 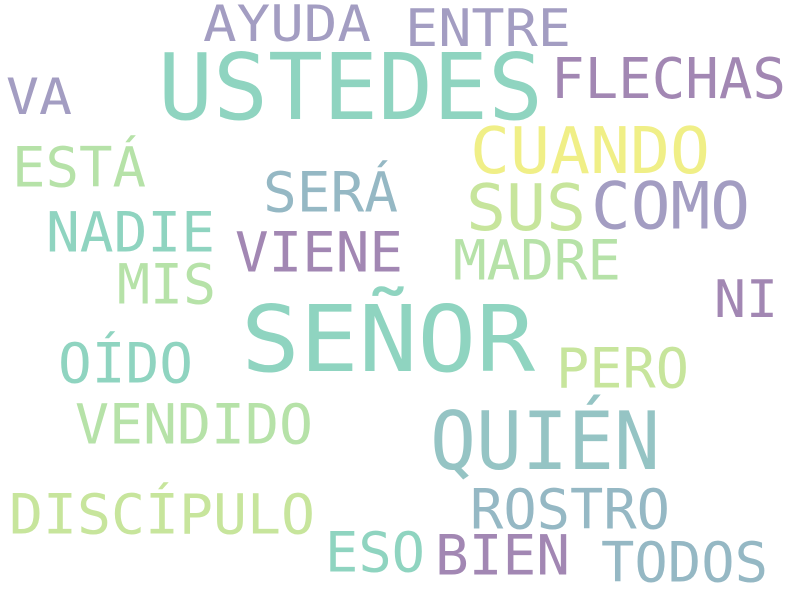 What do you see at coordinates (130, 232) in the screenshot?
I see `word-nadie: NADIE` at bounding box center [130, 232].